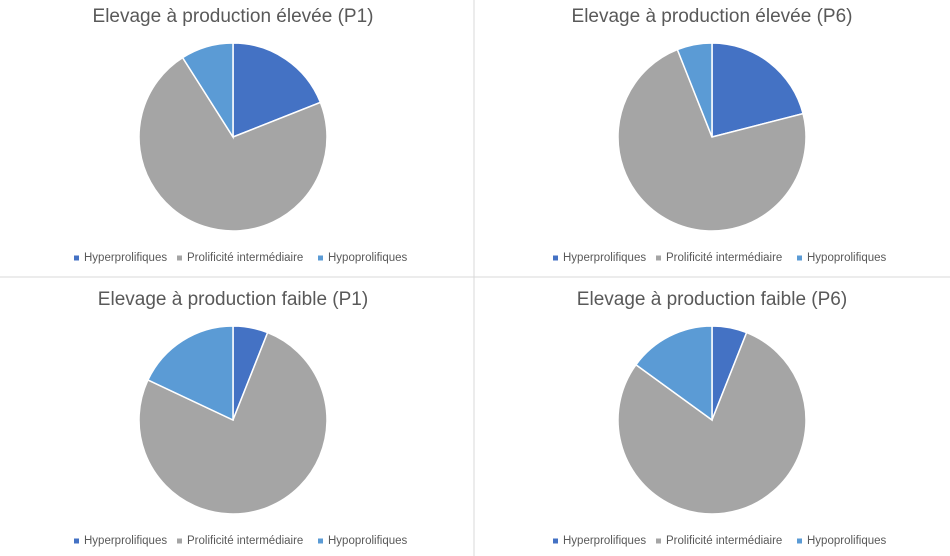 The image size is (950, 556). What do you see at coordinates (233, 16) in the screenshot?
I see `chart-title: Elevage à production élevée (P1)` at bounding box center [233, 16].